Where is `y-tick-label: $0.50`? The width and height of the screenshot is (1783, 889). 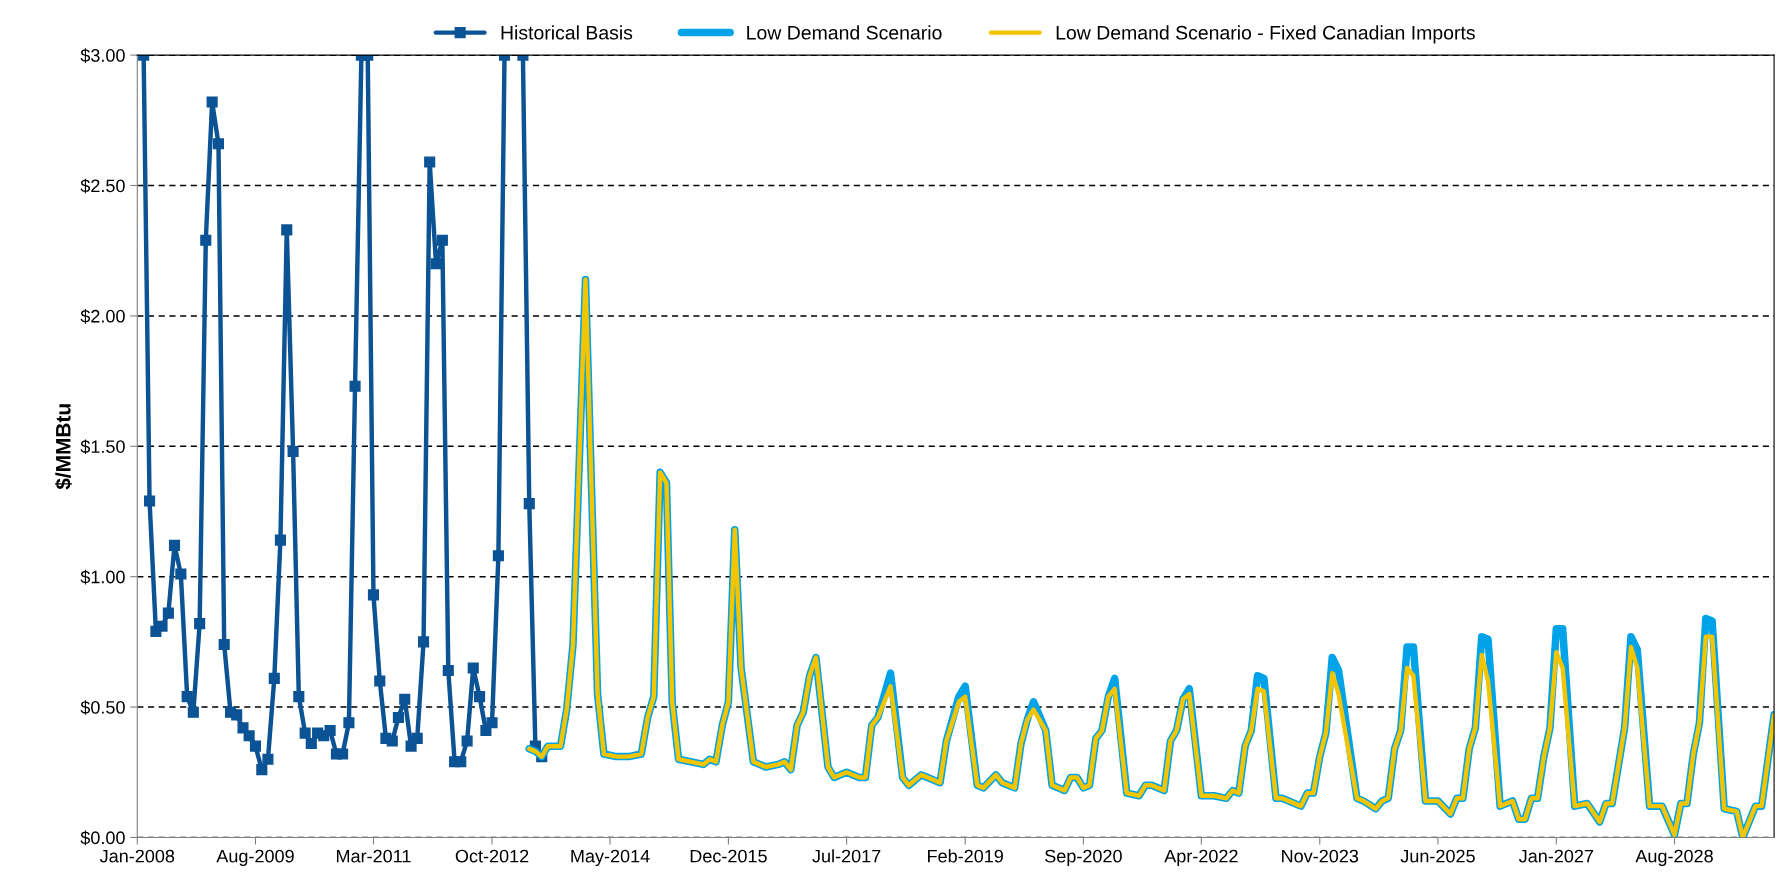 y-tick-label: $0.50 is located at coordinates (102, 707).